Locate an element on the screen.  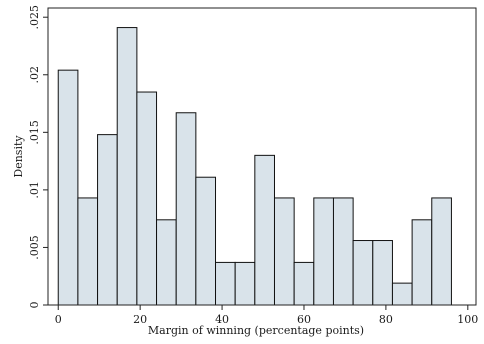
y-tick-label: .025 is located at coordinates (34, 17).